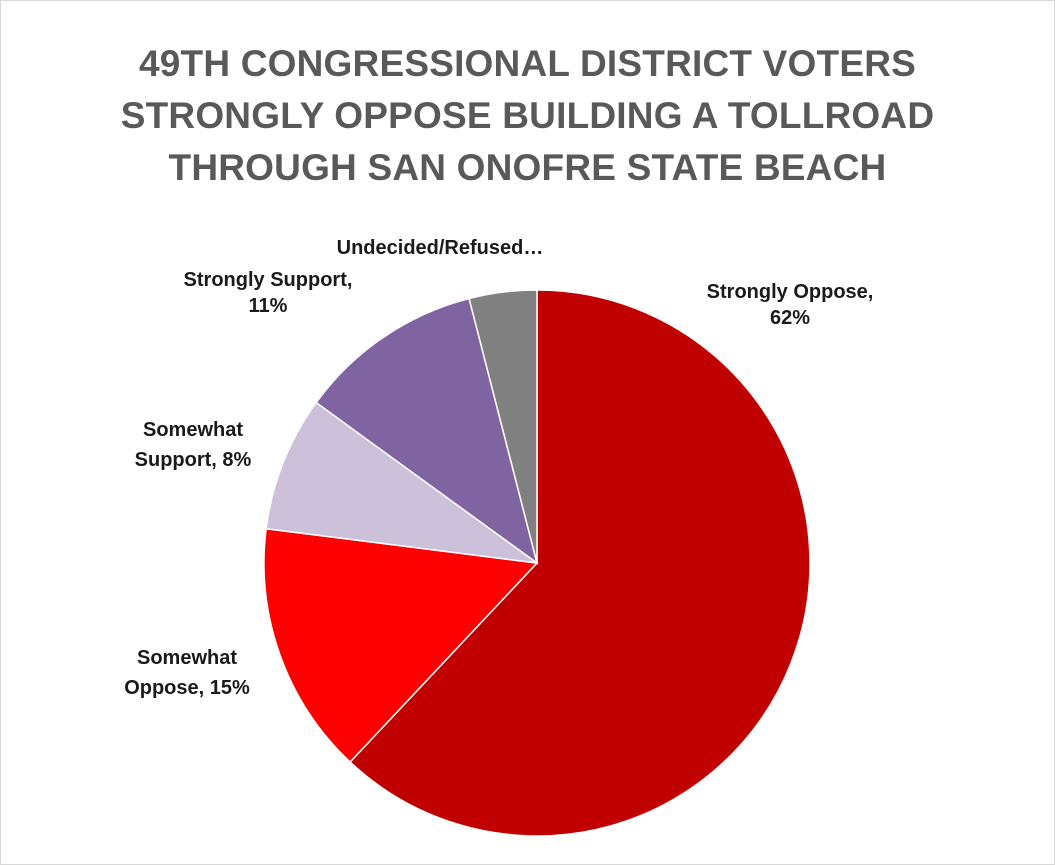  Describe the element at coordinates (790, 305) in the screenshot. I see `data-label-strongly-oppose: Strongly Oppose, 62%` at that location.